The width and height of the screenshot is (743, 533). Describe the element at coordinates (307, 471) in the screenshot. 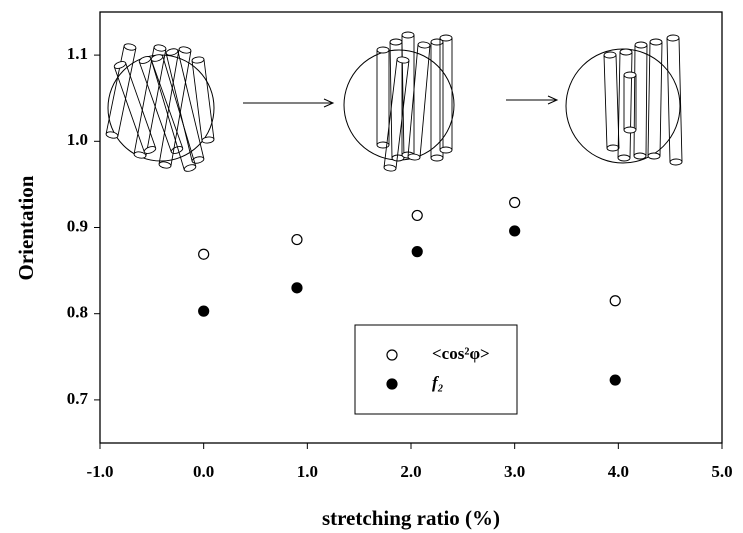

I see `x-tick-label: 1.0` at that location.